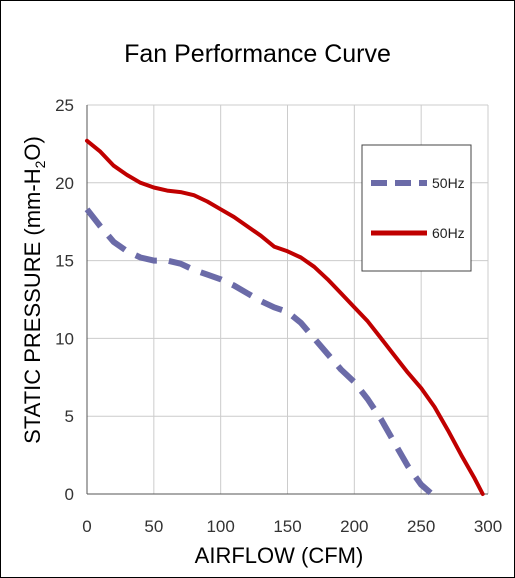 This screenshot has width=515, height=578. Describe the element at coordinates (287, 526) in the screenshot. I see `x-tick-label: 150` at that location.